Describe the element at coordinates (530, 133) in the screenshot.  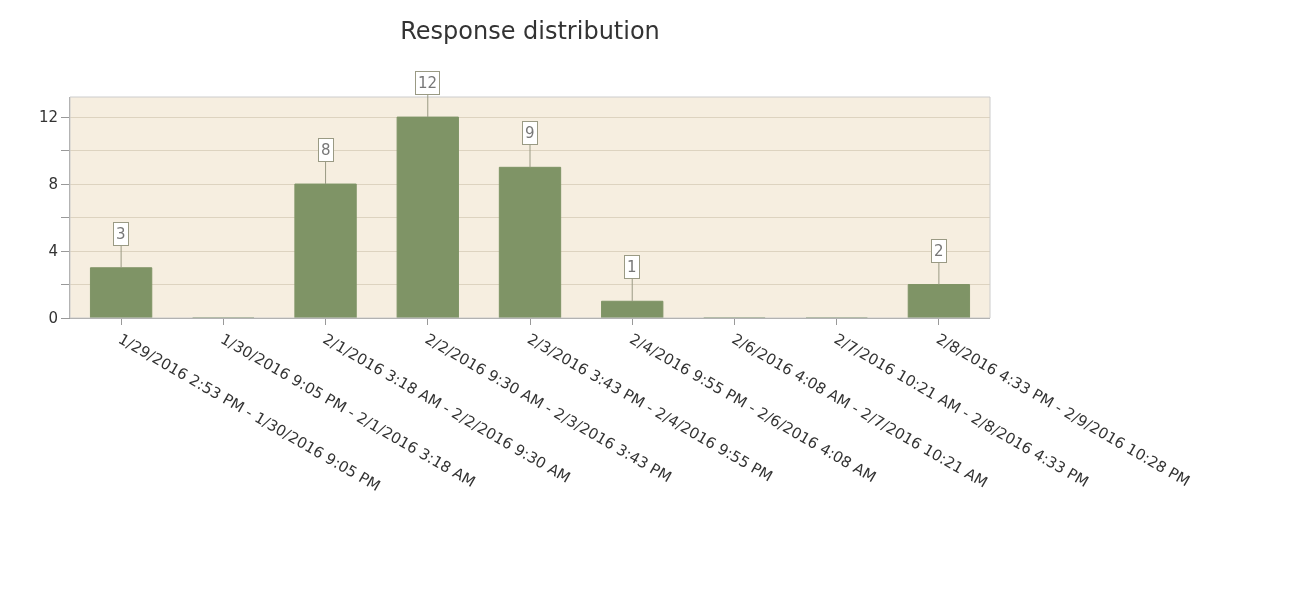
I see `data-label: 9` at that location.